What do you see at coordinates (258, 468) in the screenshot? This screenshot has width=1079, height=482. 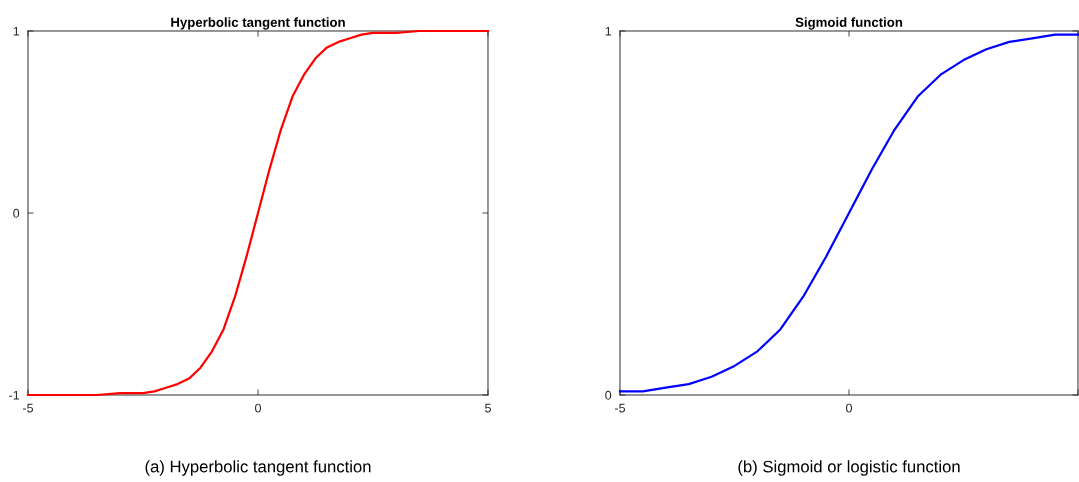 I see `text: (a) Hyperbolic tangent function` at bounding box center [258, 468].